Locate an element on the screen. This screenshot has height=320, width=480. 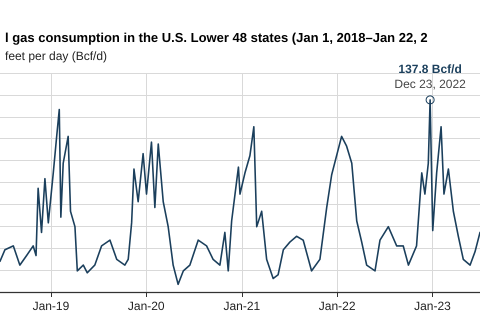
x-tick-label: Jan-22 is located at coordinates (337, 306).